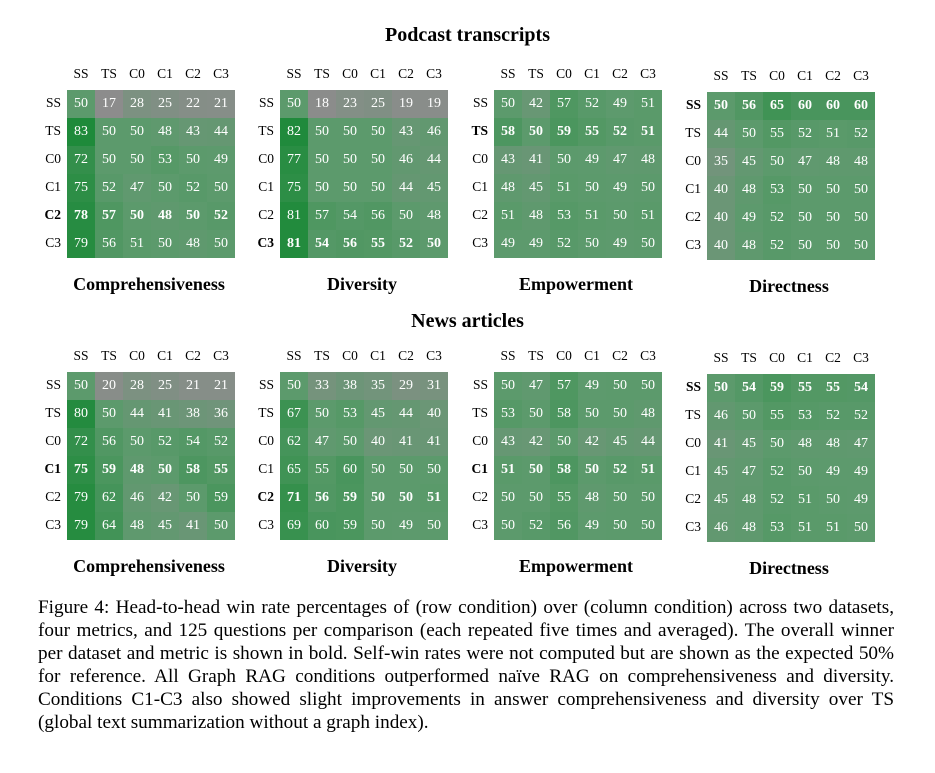  What do you see at coordinates (109, 244) in the screenshot?
I see `heatmap-cell: 56` at bounding box center [109, 244].